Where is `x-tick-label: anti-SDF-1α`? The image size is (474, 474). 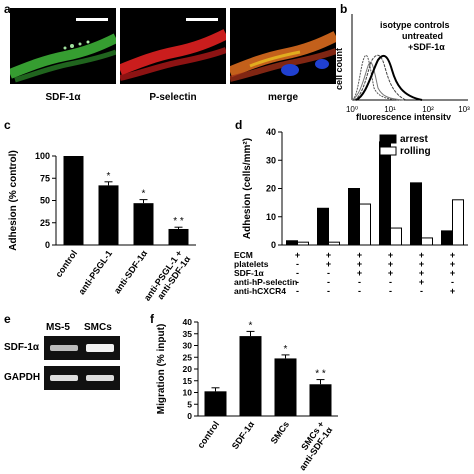
x-tick-label: anti-SDF-1α is located at coordinates (130, 272).